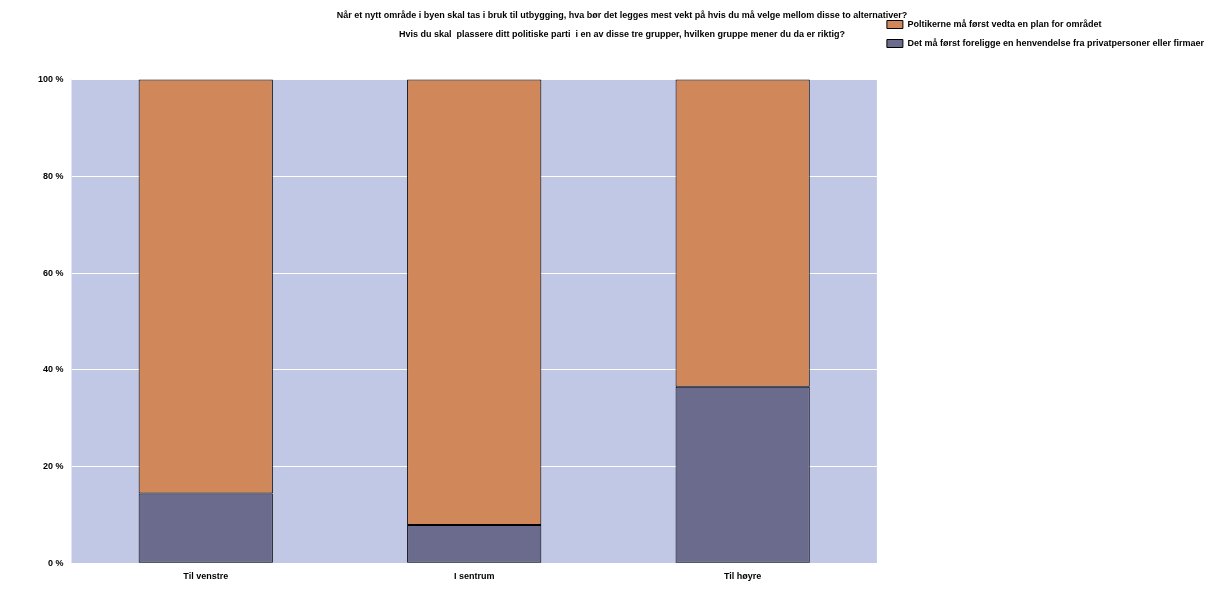 This screenshot has height=595, width=1219. What do you see at coordinates (1056, 42) in the screenshot?
I see `legend-label: Det må først foreligge en henvendelse fra privatpersoner eller firmaer` at bounding box center [1056, 42].